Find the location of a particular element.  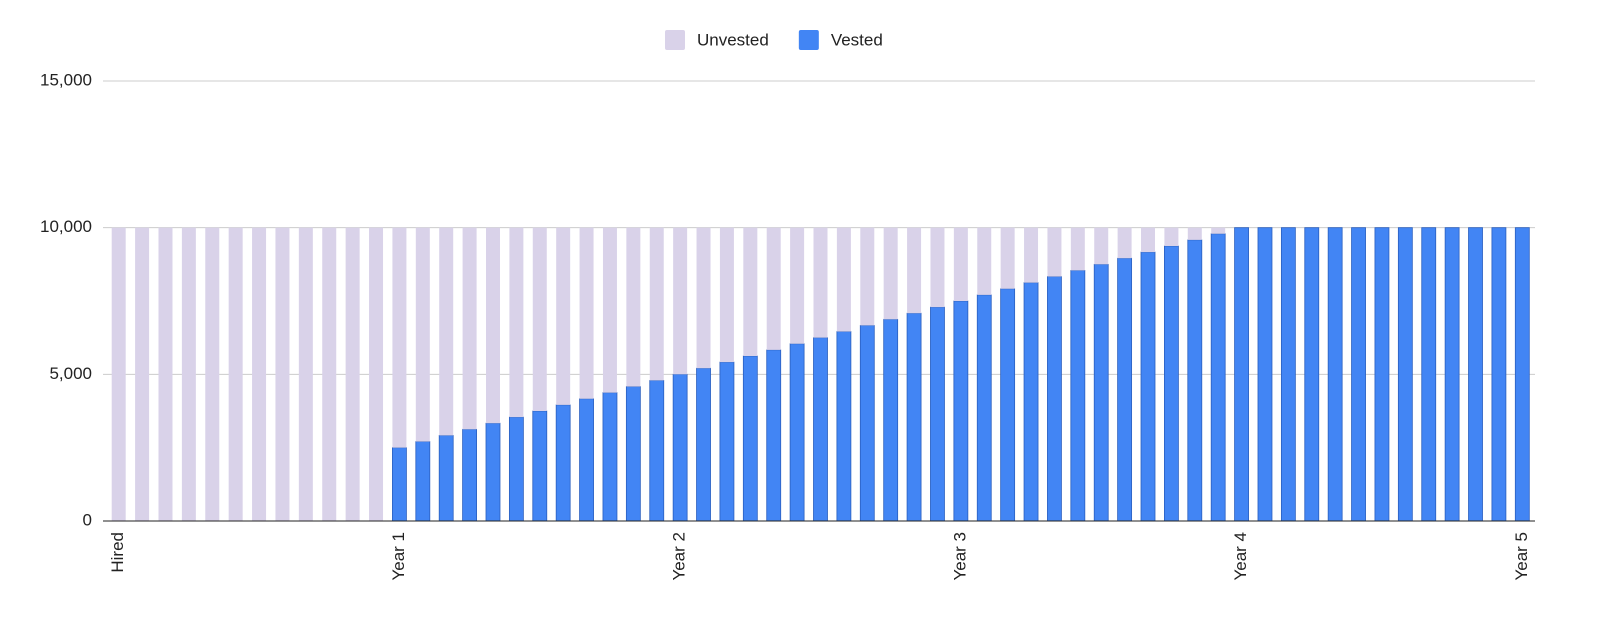

y-tick-label: 10,000 is located at coordinates (66, 226).